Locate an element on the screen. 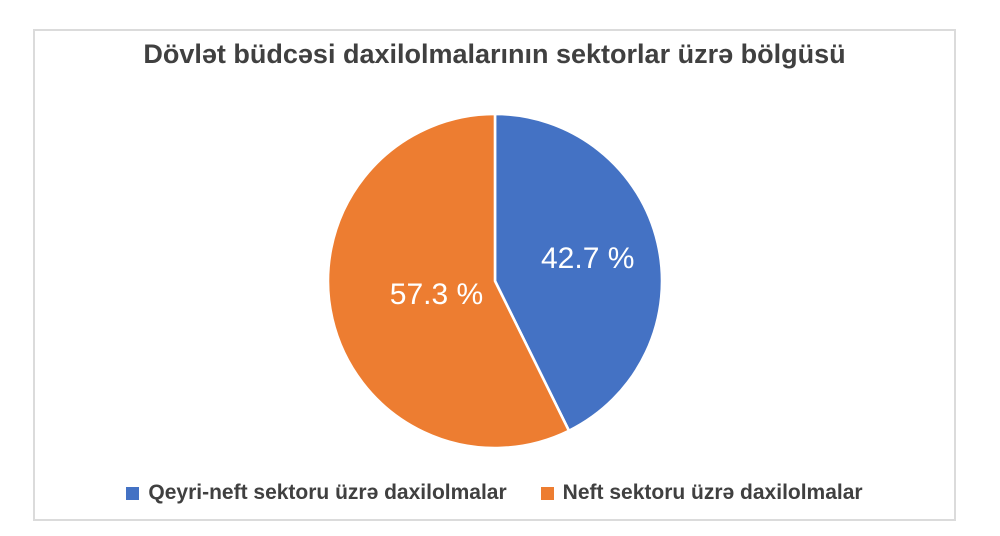 The image size is (1000, 536). legend-item-qeyri-neft: Qeyri-neft sektoru üzrə daxilolmalar is located at coordinates (316, 493).